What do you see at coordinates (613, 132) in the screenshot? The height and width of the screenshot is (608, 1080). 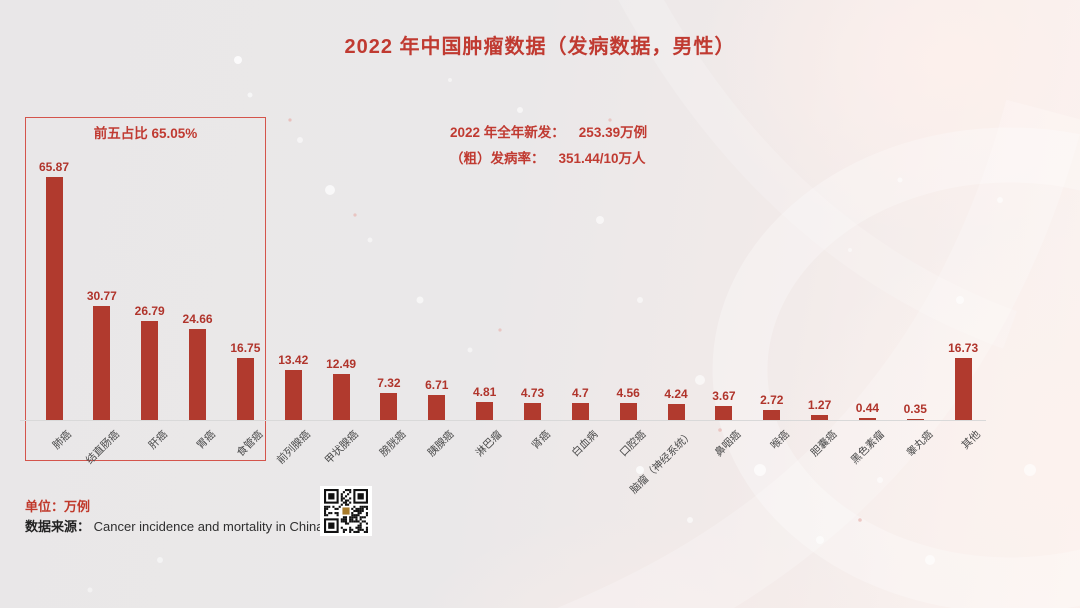 I see `stat-new-cases-value: 253.39万例` at bounding box center [613, 132].